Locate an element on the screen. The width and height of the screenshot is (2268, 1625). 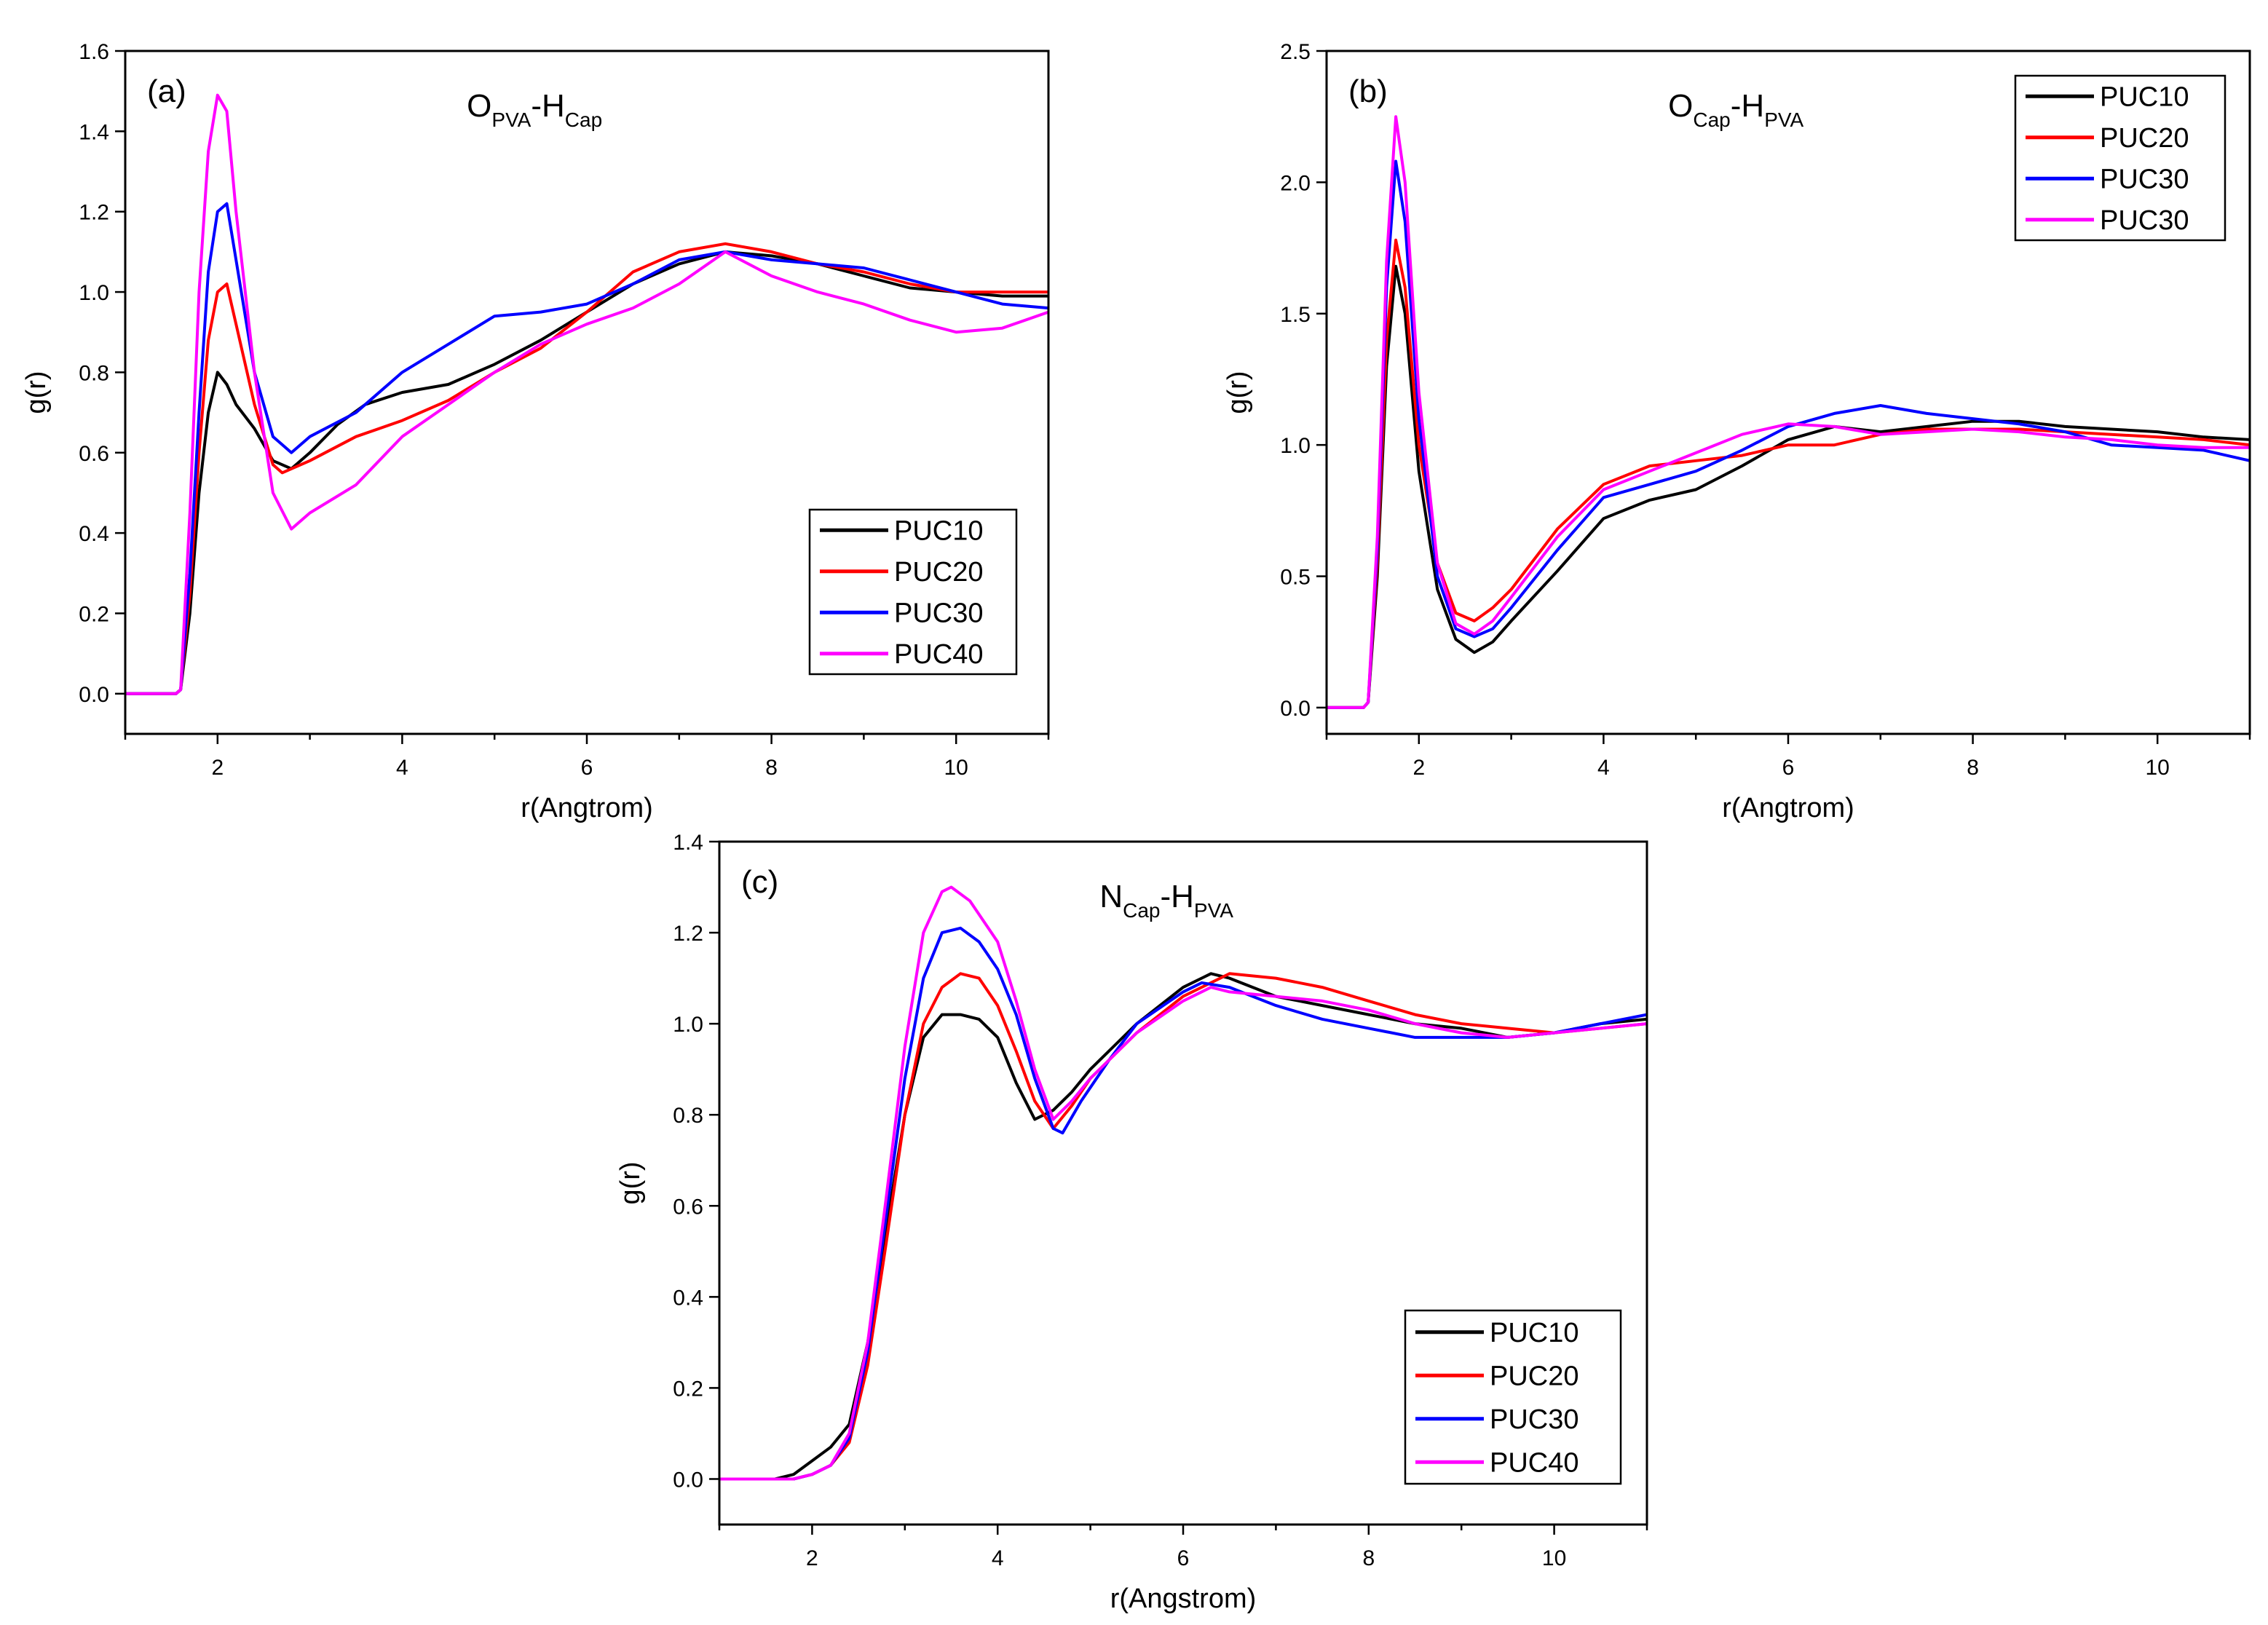
panel-b-x-tick-label: 8 is located at coordinates (1973, 768).